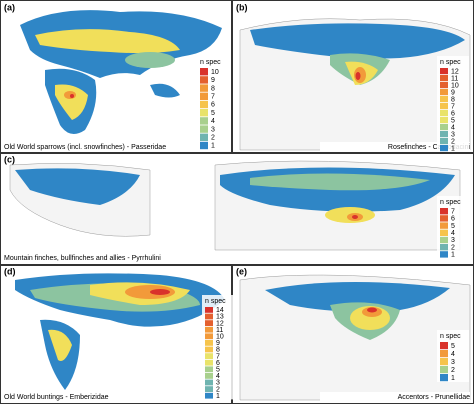 Image resolution: width=474 pixels, height=404 pixels. Describe the element at coordinates (220, 310) in the screenshot. I see `legend-label: 14` at that location.